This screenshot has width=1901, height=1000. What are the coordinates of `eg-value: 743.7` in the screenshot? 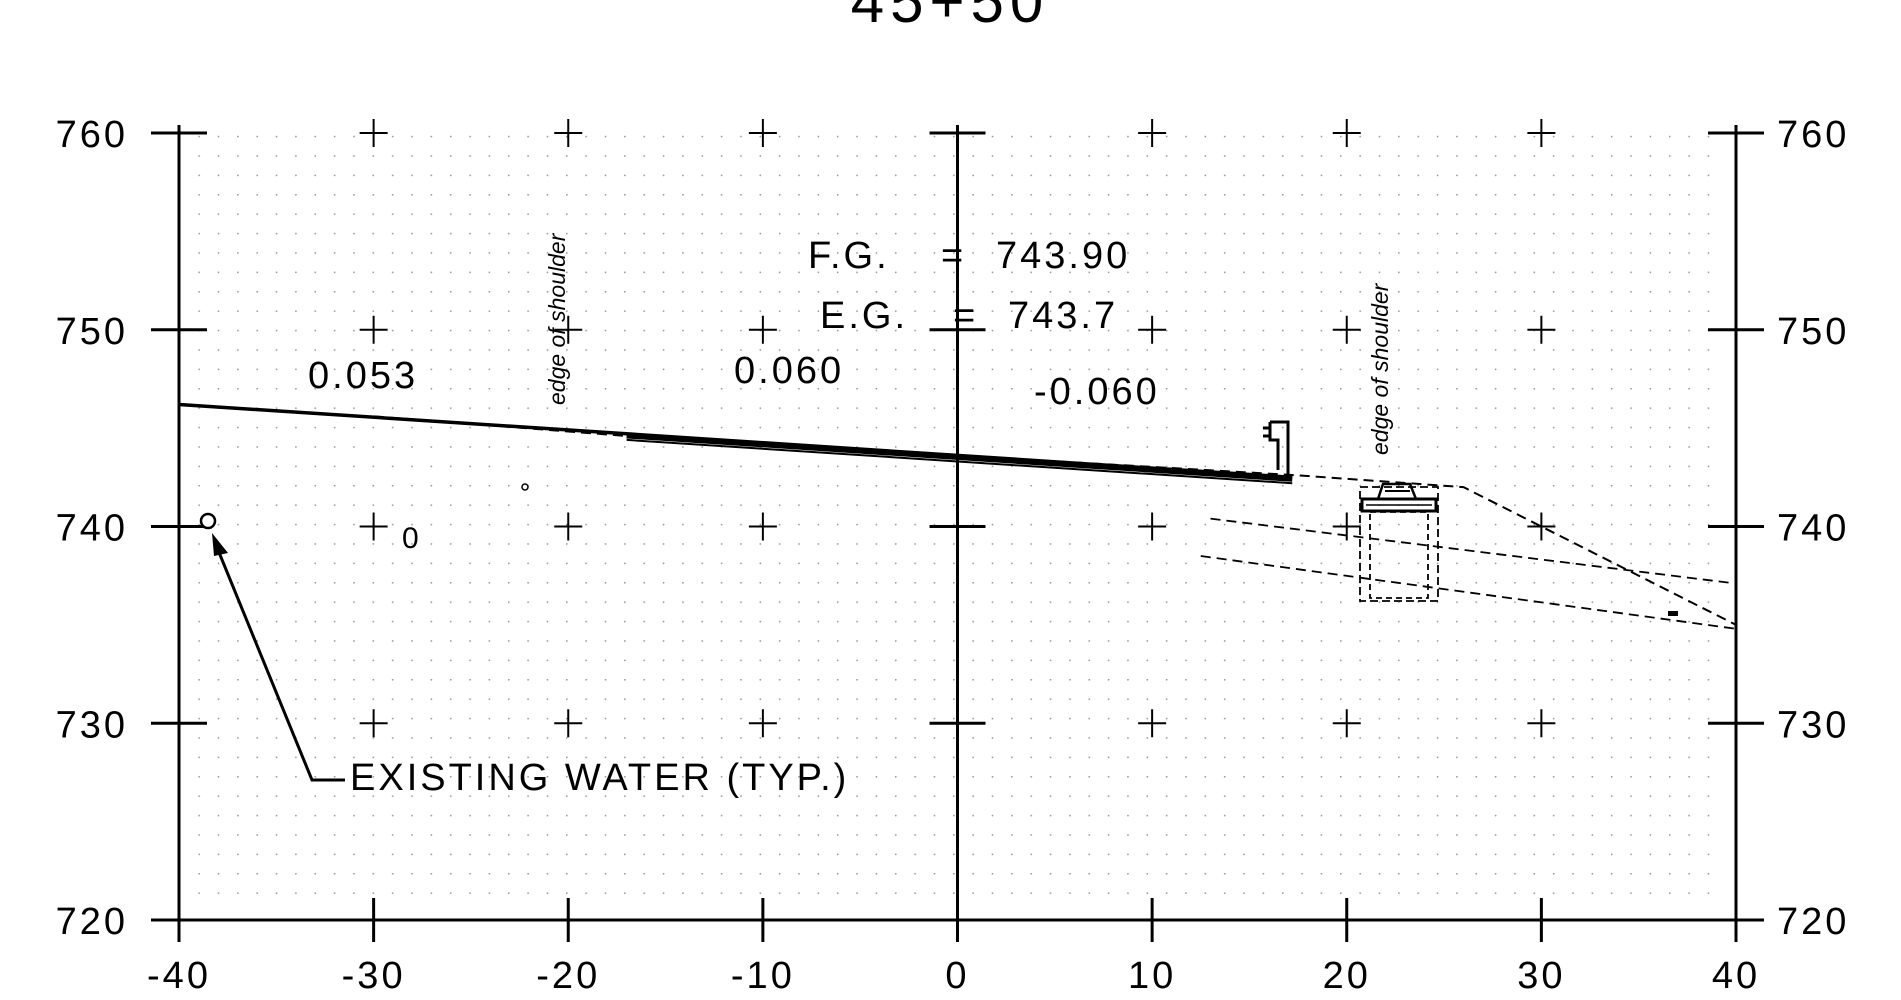 It's located at (1063, 316).